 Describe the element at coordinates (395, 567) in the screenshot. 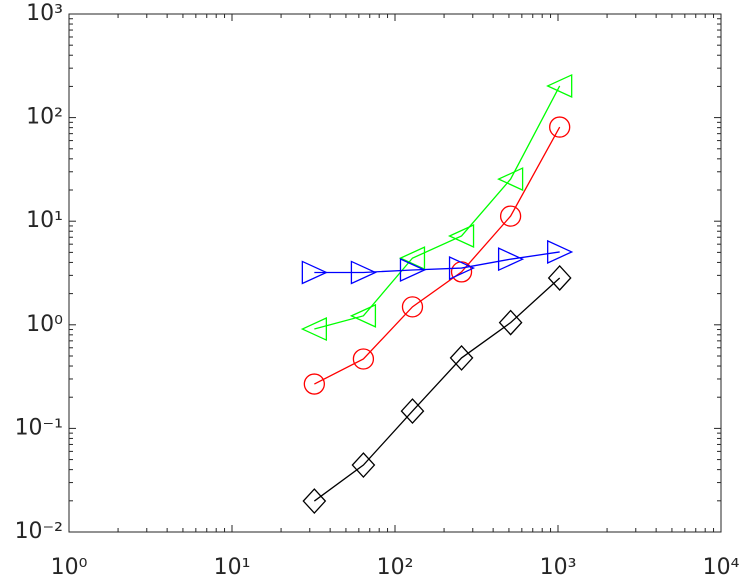

I see `x-tick-label: 10²` at that location.